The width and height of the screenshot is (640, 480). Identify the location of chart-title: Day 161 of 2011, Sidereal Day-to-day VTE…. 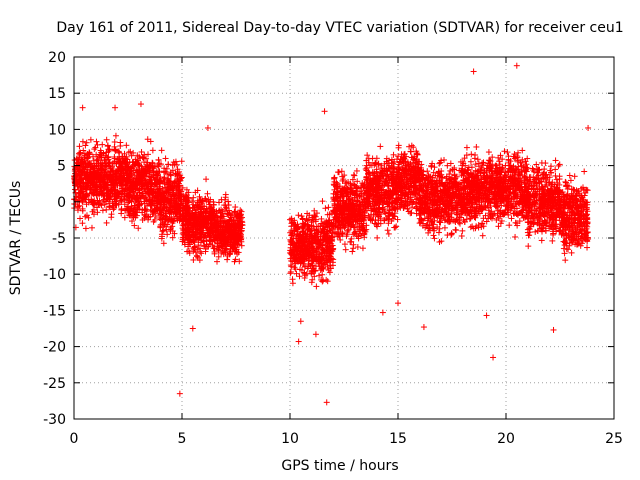
(339, 28).